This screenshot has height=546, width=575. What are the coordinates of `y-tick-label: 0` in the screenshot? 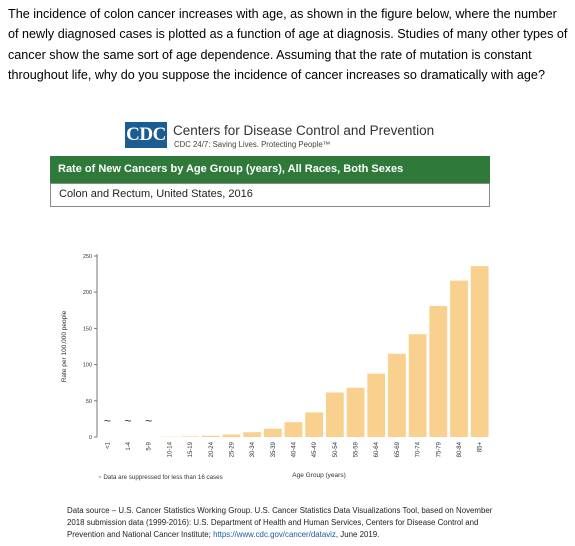 It's located at (90, 438).